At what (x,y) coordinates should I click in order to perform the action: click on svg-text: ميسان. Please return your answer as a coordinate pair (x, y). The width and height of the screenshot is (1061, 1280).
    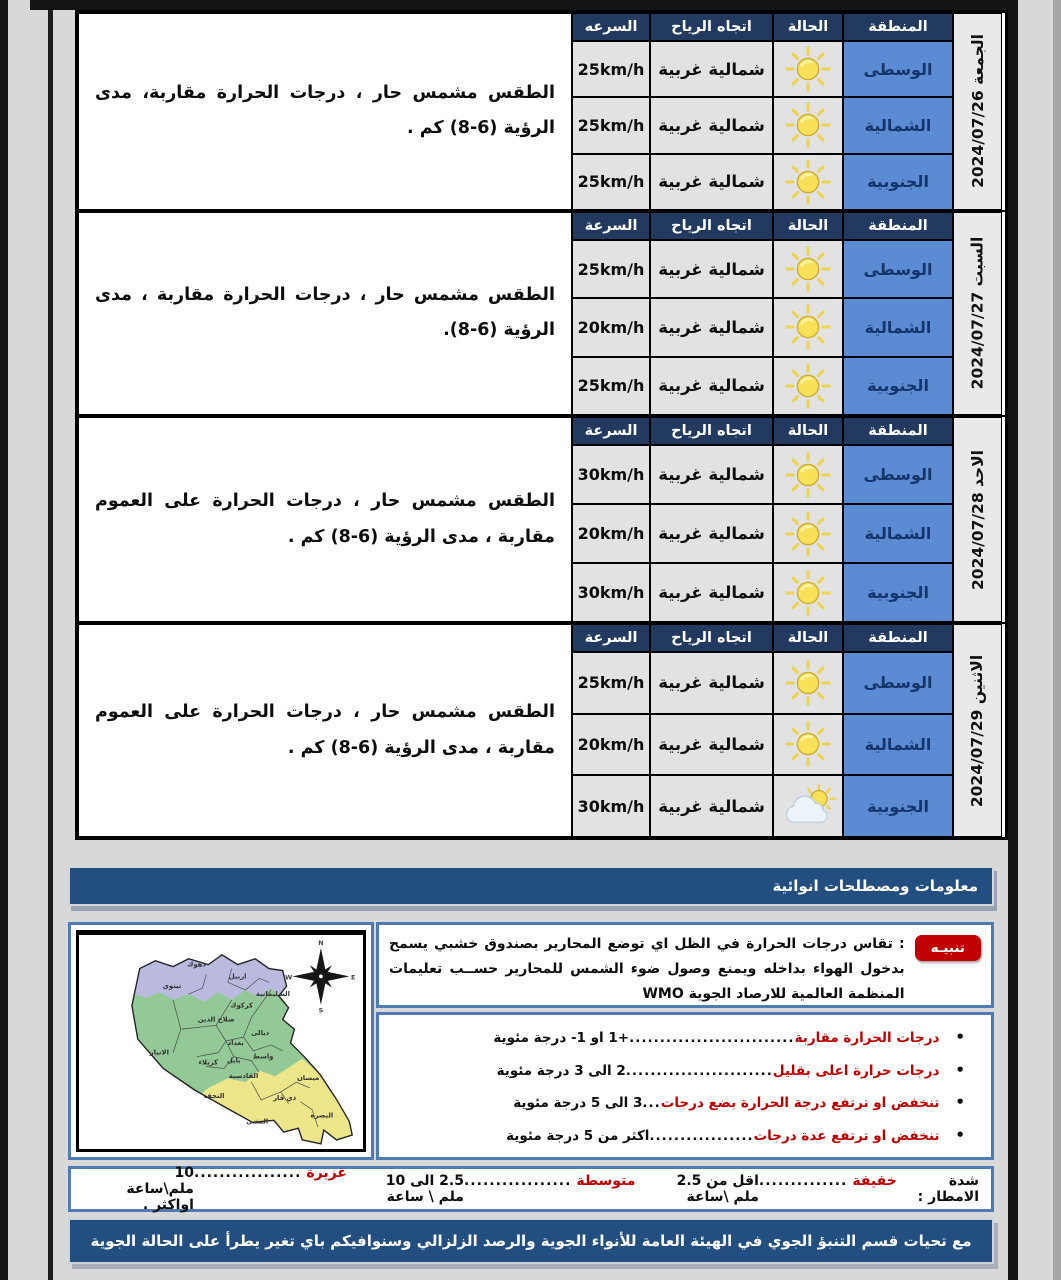
    Looking at the image, I should click on (308, 1078).